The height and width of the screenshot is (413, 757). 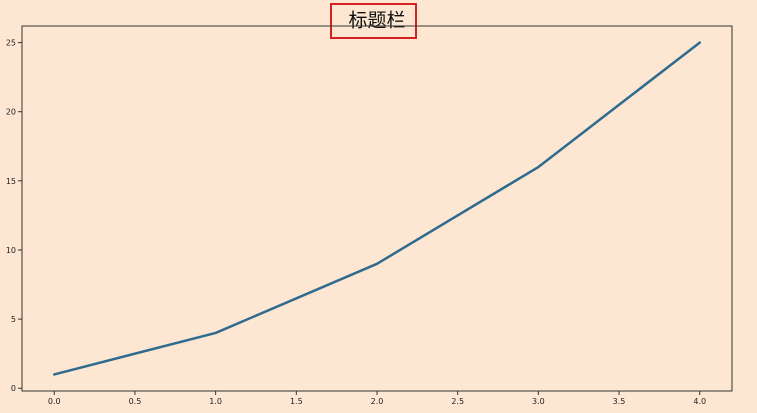 What do you see at coordinates (296, 401) in the screenshot?
I see `x-tick-label: 1.5` at bounding box center [296, 401].